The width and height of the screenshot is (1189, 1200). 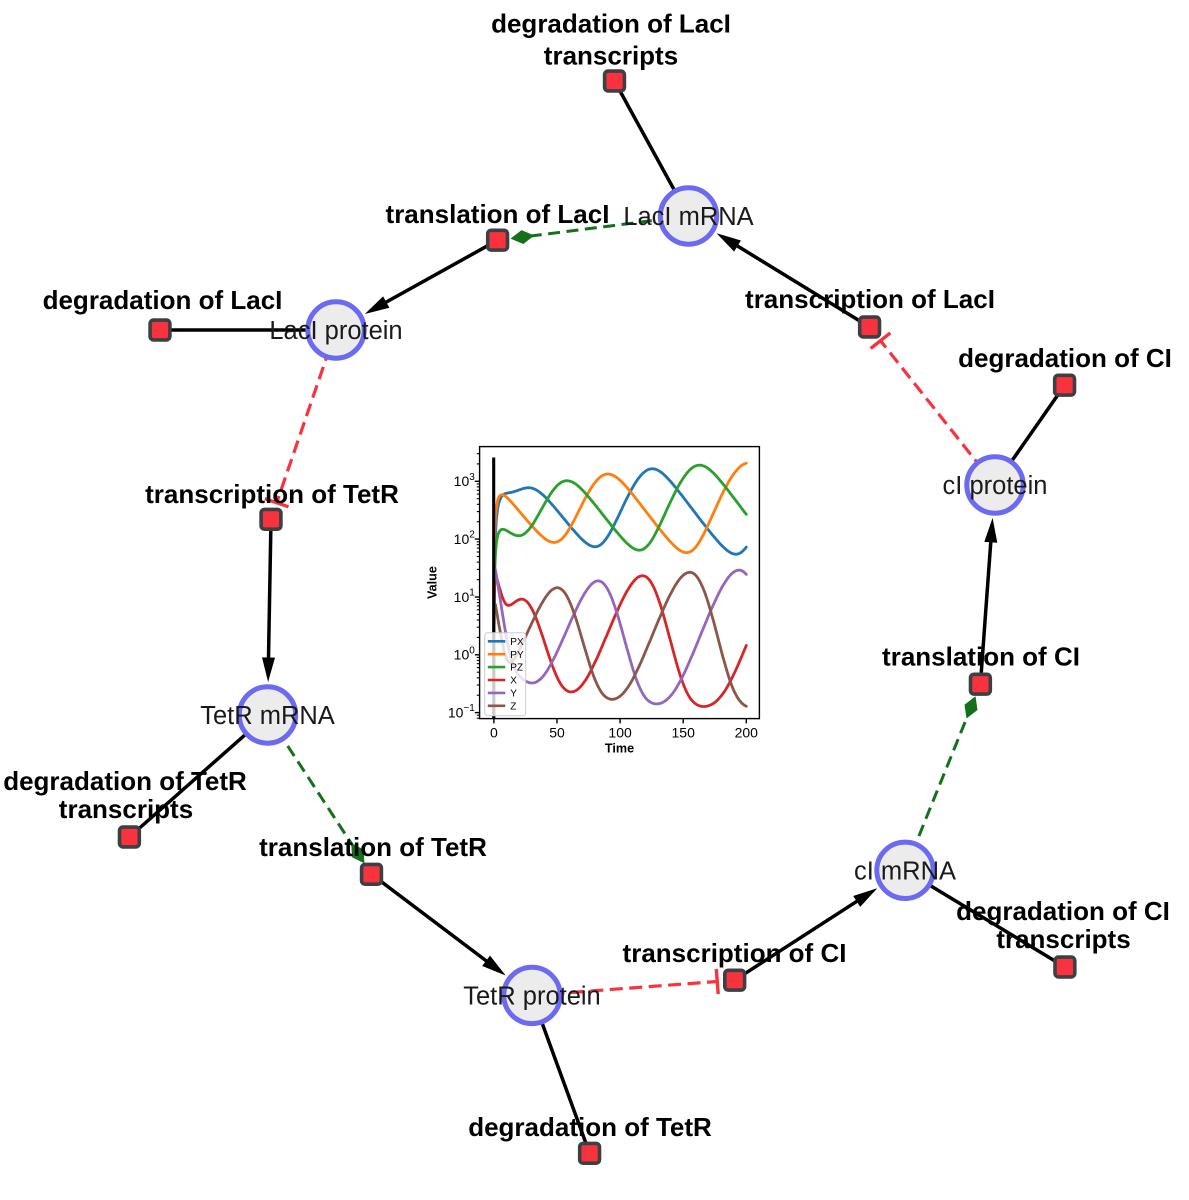 What do you see at coordinates (513, 694) in the screenshot?
I see `svg-text: Y` at bounding box center [513, 694].